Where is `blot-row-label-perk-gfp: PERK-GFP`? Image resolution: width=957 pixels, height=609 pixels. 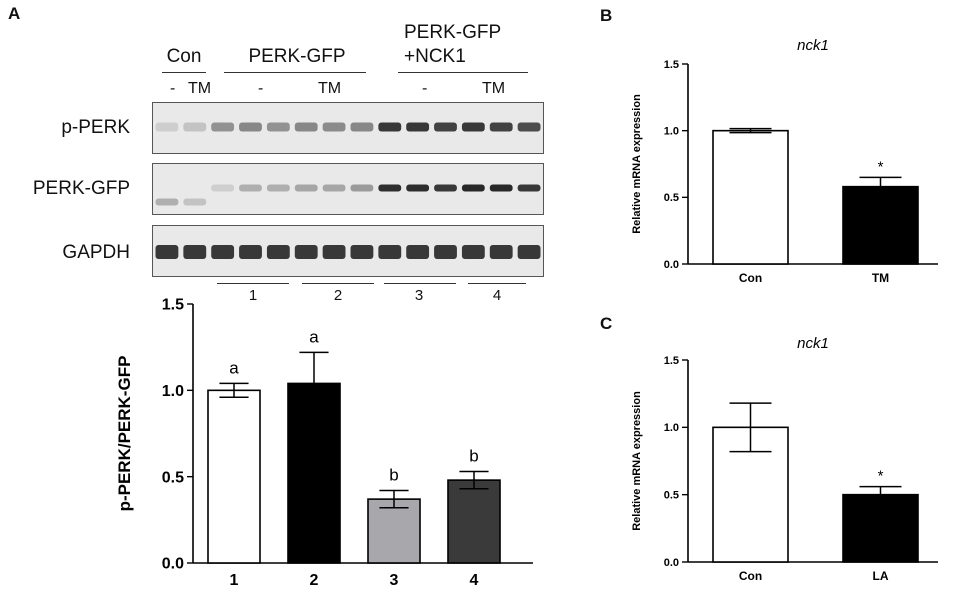
blot-row-label-perk-gfp: PERK-GFP is located at coordinates (81, 188).